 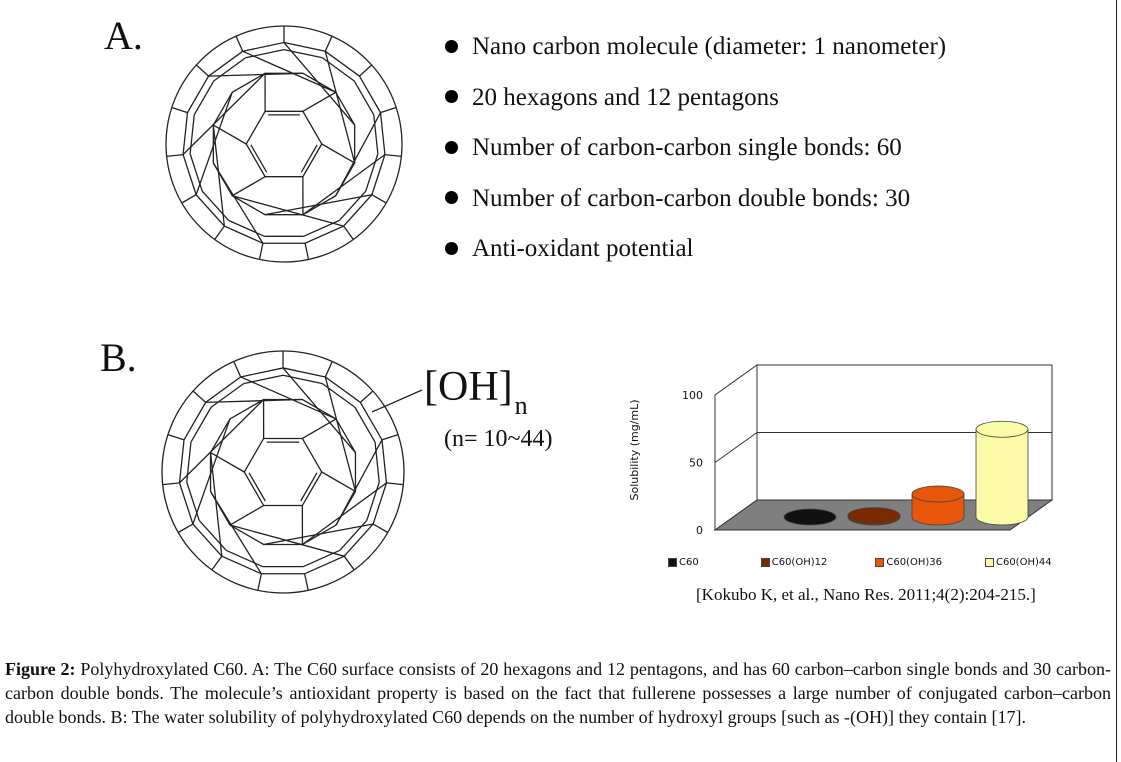 I want to click on solubility-chart: 0 50 100 Solubility (mg/mL), so click(x=841, y=450).